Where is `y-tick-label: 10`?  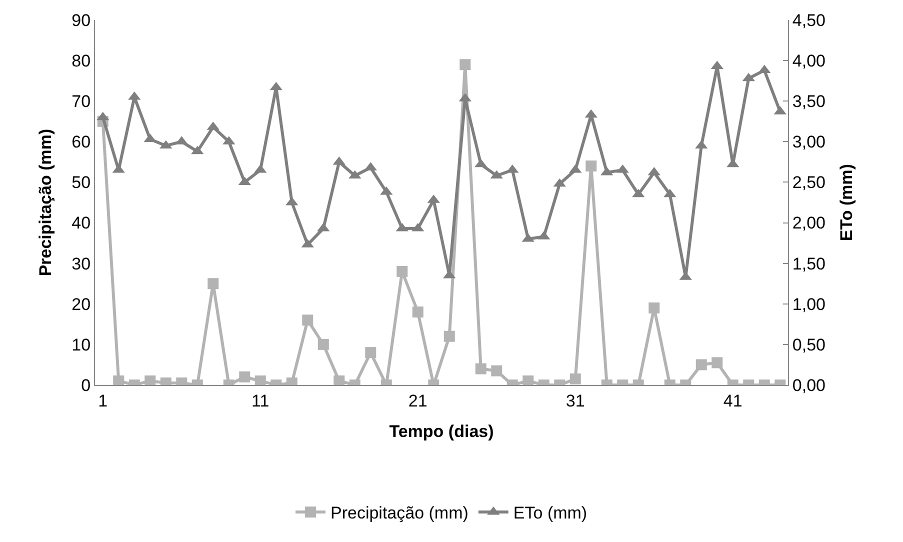 y-tick-label: 10 is located at coordinates (81, 344).